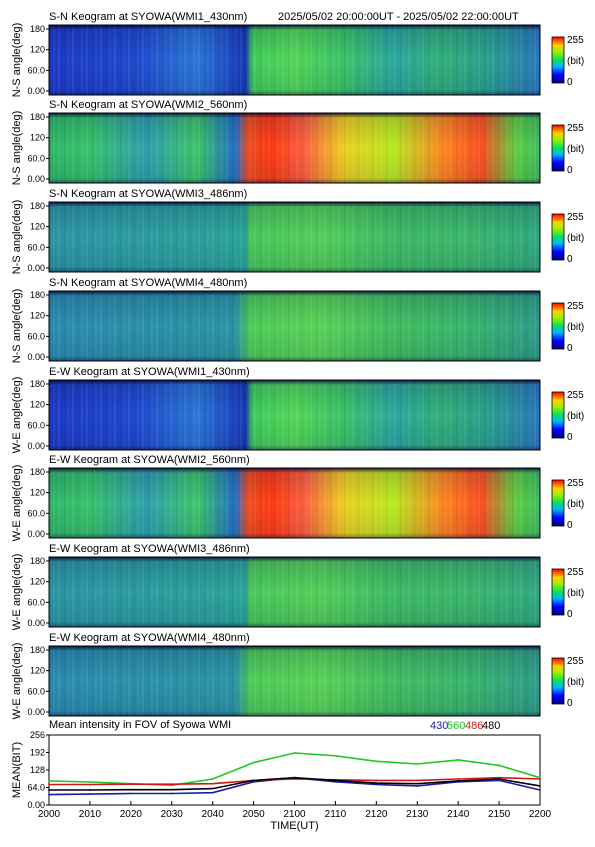  I want to click on y-axis-label: N-S angle(deg), so click(17, 60).